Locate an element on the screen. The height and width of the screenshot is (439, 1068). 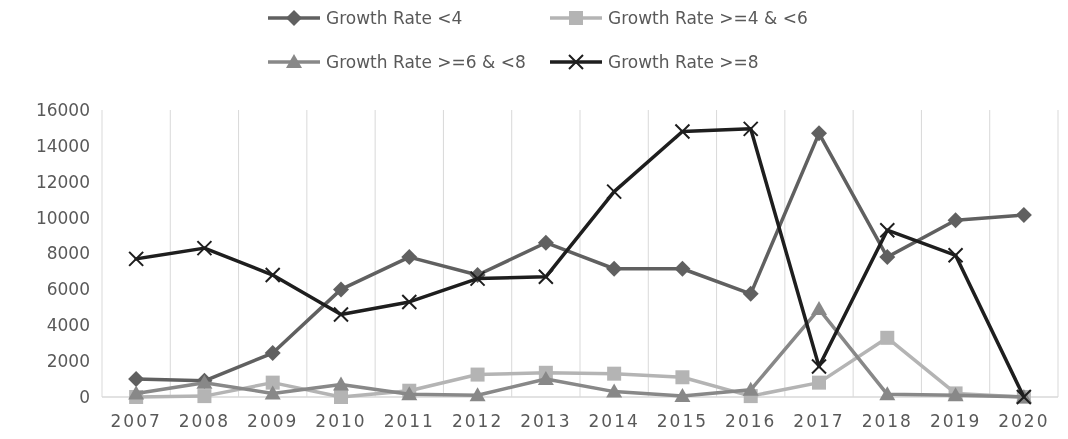
x-tick-label: 2007 is located at coordinates (136, 421).